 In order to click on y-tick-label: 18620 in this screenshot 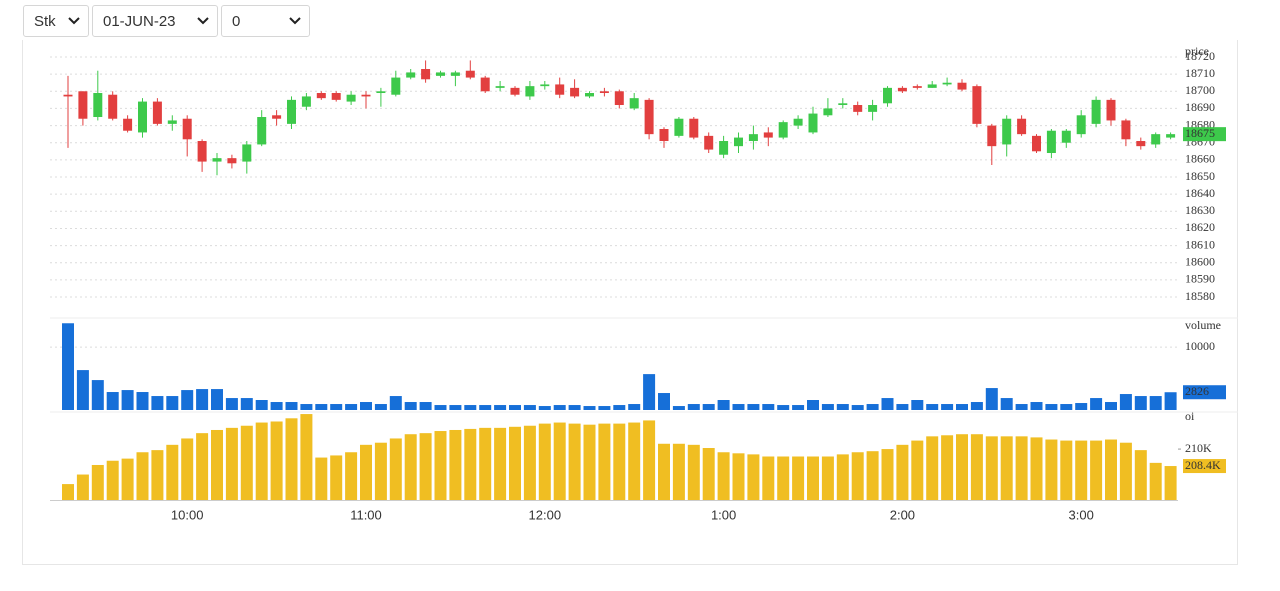, I will do `click(1200, 227)`.